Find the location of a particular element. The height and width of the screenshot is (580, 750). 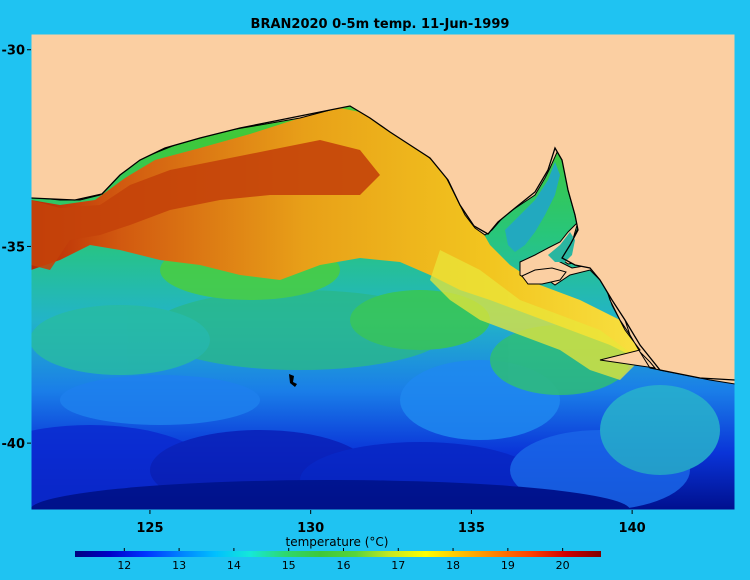

colorbar: 12 13 14 15 16 17 18 19 20 temperature (°C) is located at coordinates (338, 553).